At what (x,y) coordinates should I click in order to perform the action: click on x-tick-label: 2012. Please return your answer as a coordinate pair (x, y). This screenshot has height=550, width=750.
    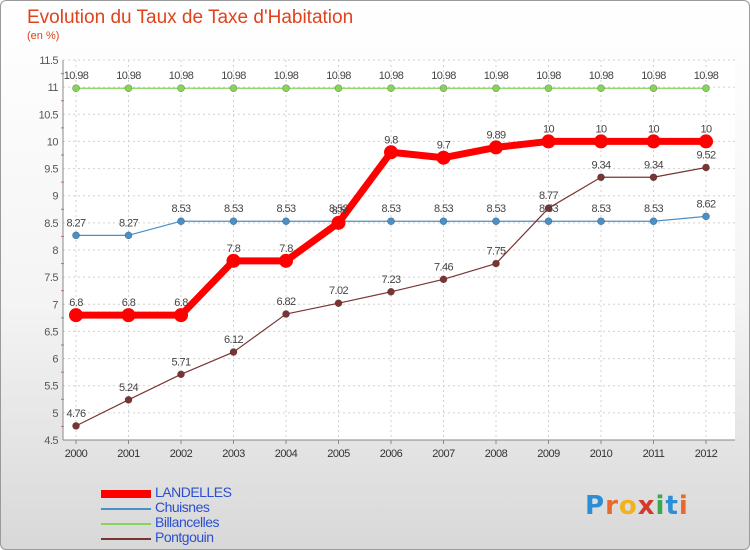
    Looking at the image, I should click on (706, 454).